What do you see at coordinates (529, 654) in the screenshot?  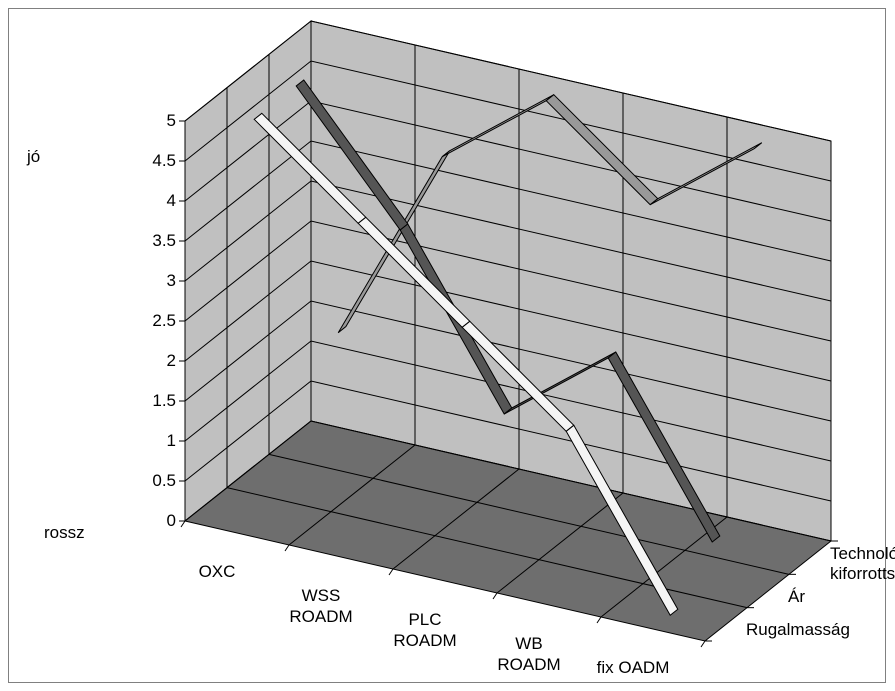 I see `x-category-label: WB ROADM` at bounding box center [529, 654].